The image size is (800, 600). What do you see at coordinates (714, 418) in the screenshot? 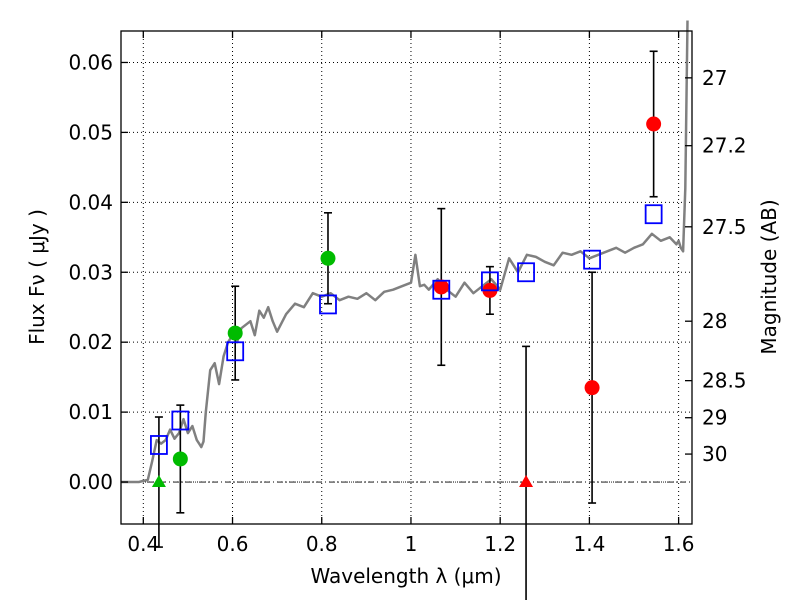
I see `y2-tick-label: 29` at bounding box center [714, 418].